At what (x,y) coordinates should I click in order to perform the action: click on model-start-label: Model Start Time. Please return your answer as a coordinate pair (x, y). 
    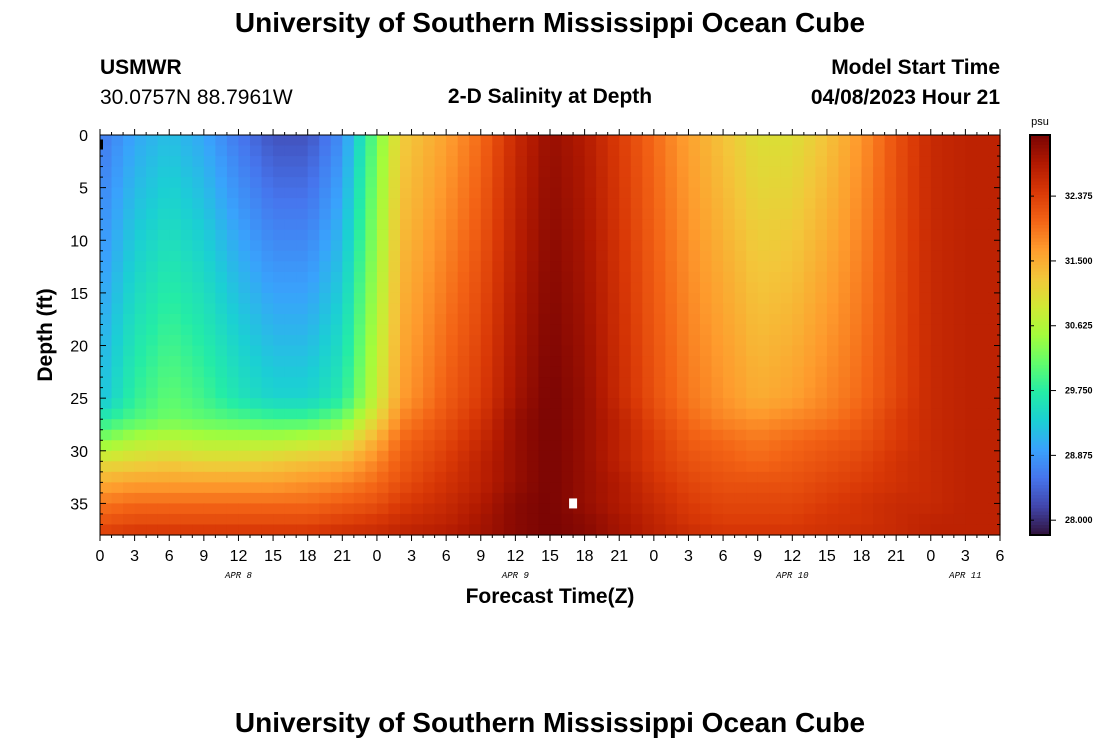
    Looking at the image, I should click on (915, 67).